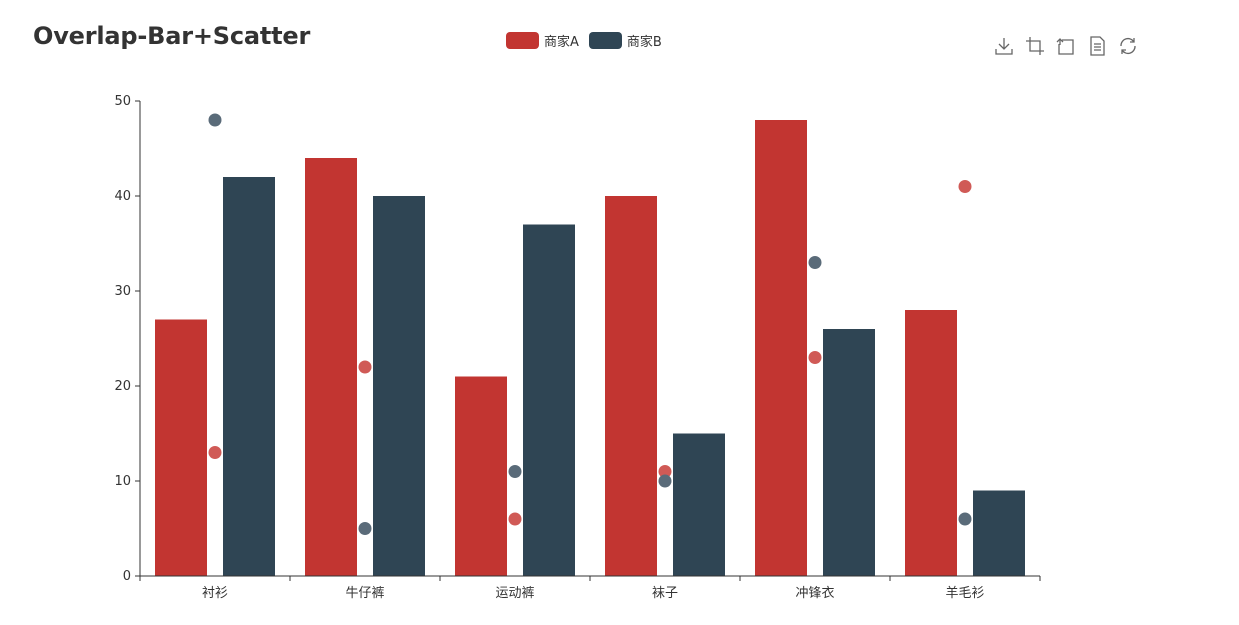 This screenshot has width=1239, height=625. I want to click on y-tick-label: 20, so click(122, 386).